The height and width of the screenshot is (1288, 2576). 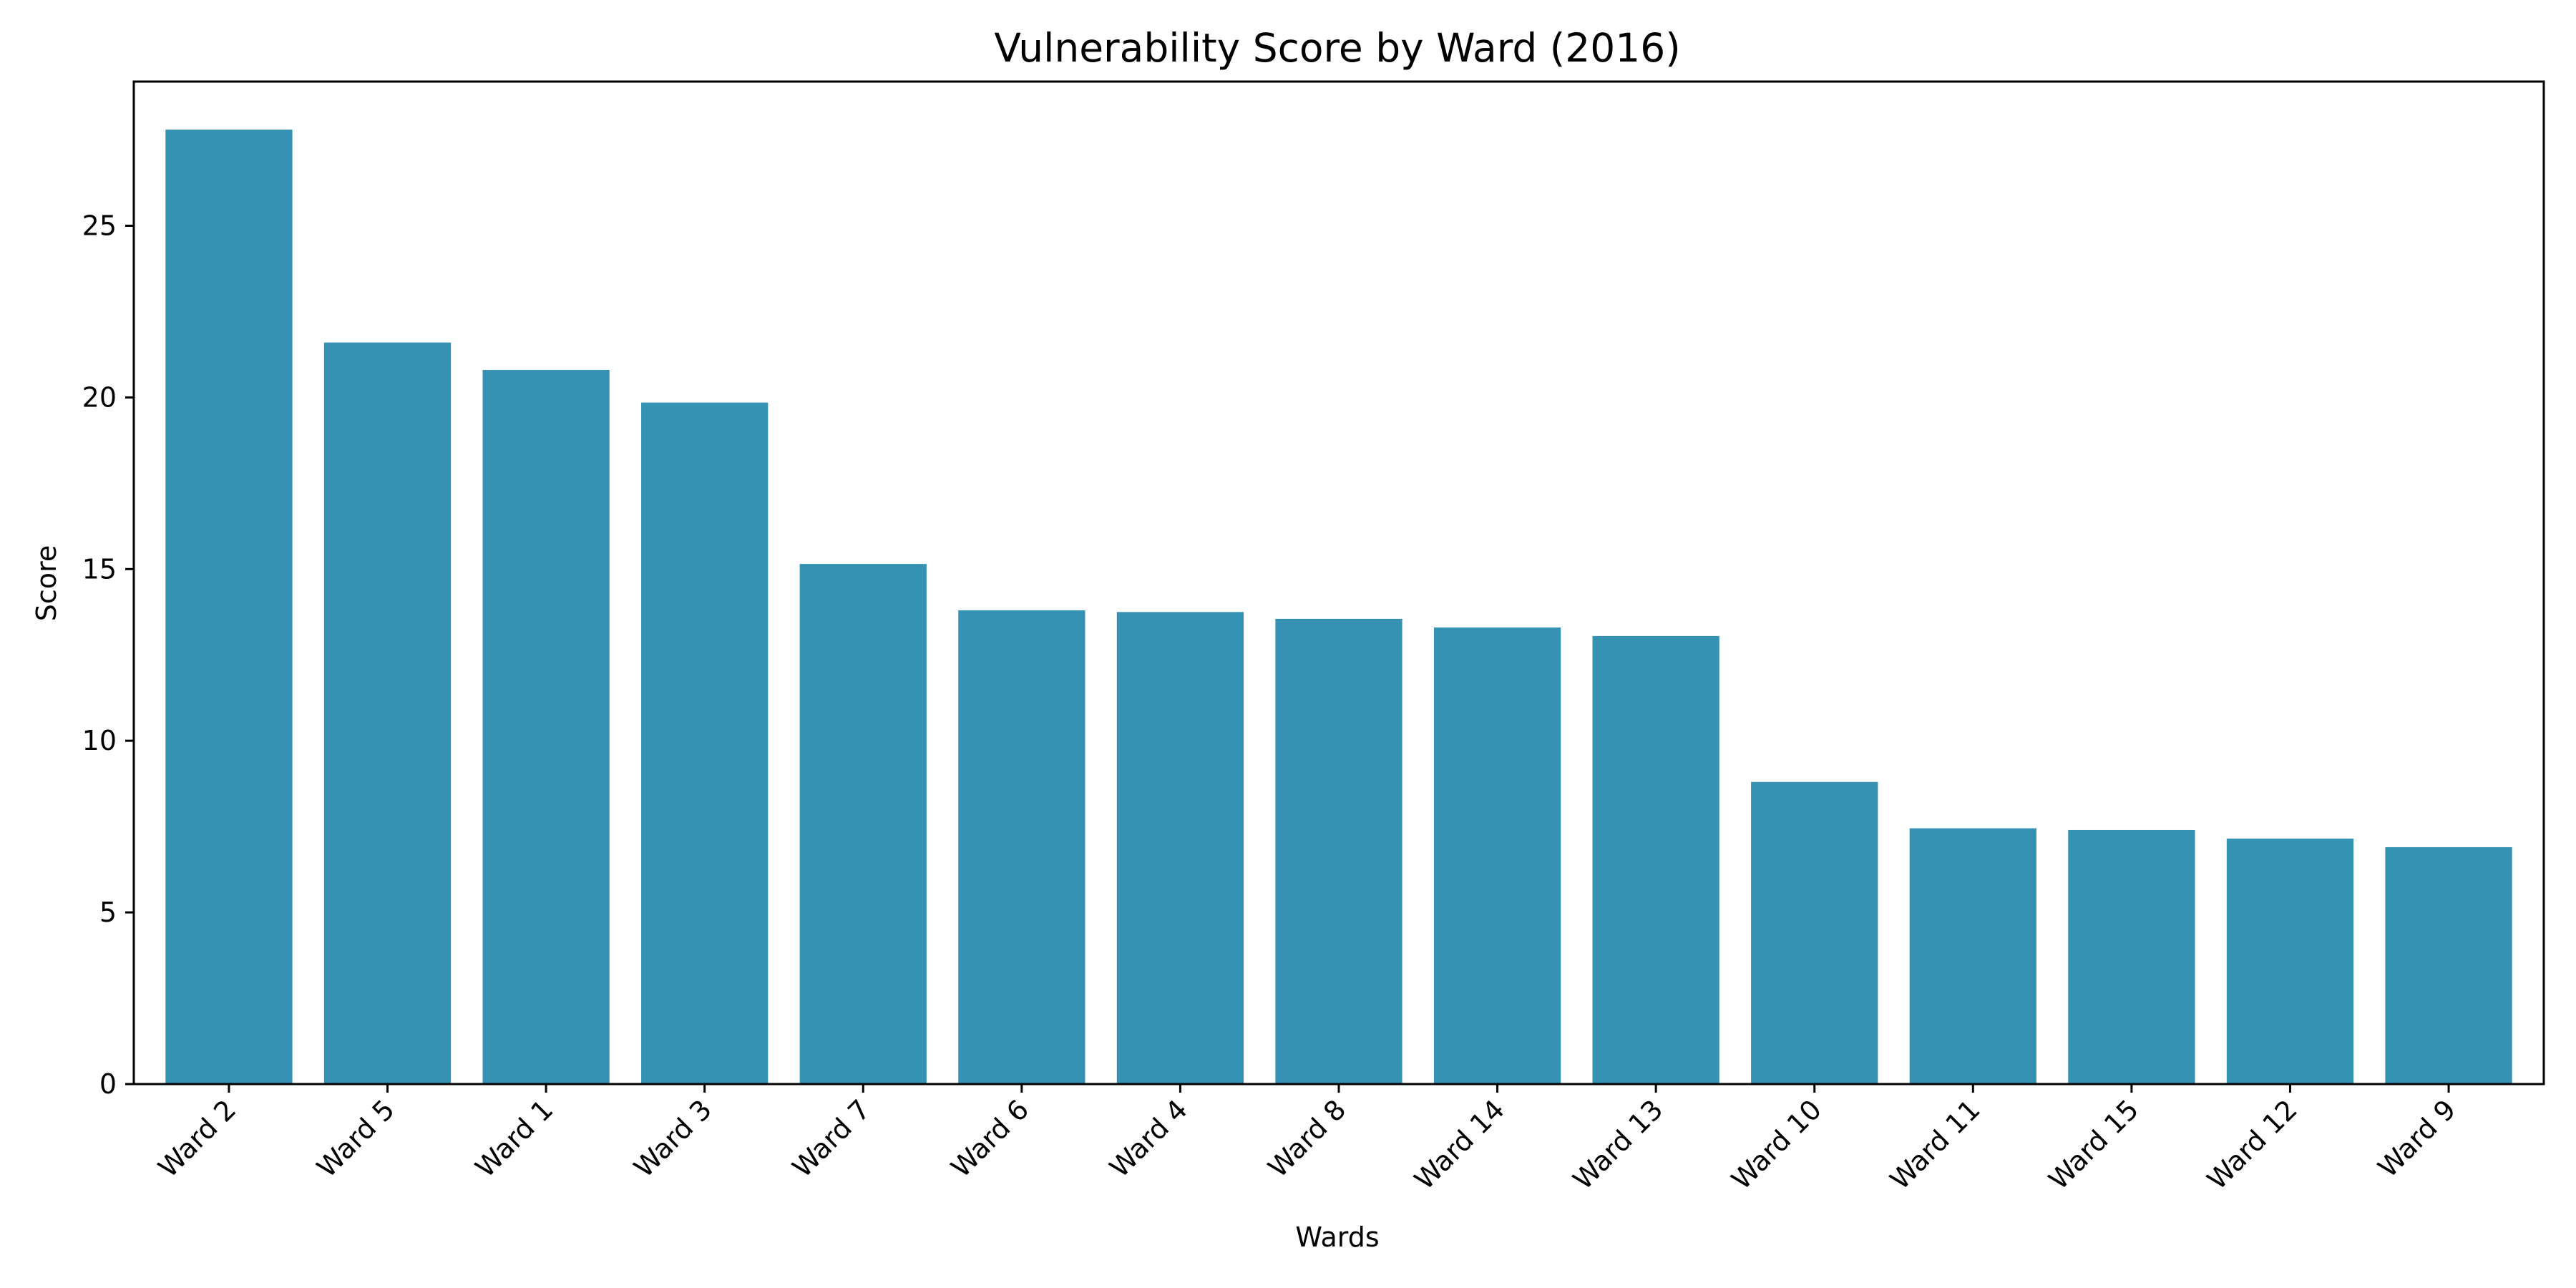 I want to click on y-tick-label: 25, so click(x=100, y=226).